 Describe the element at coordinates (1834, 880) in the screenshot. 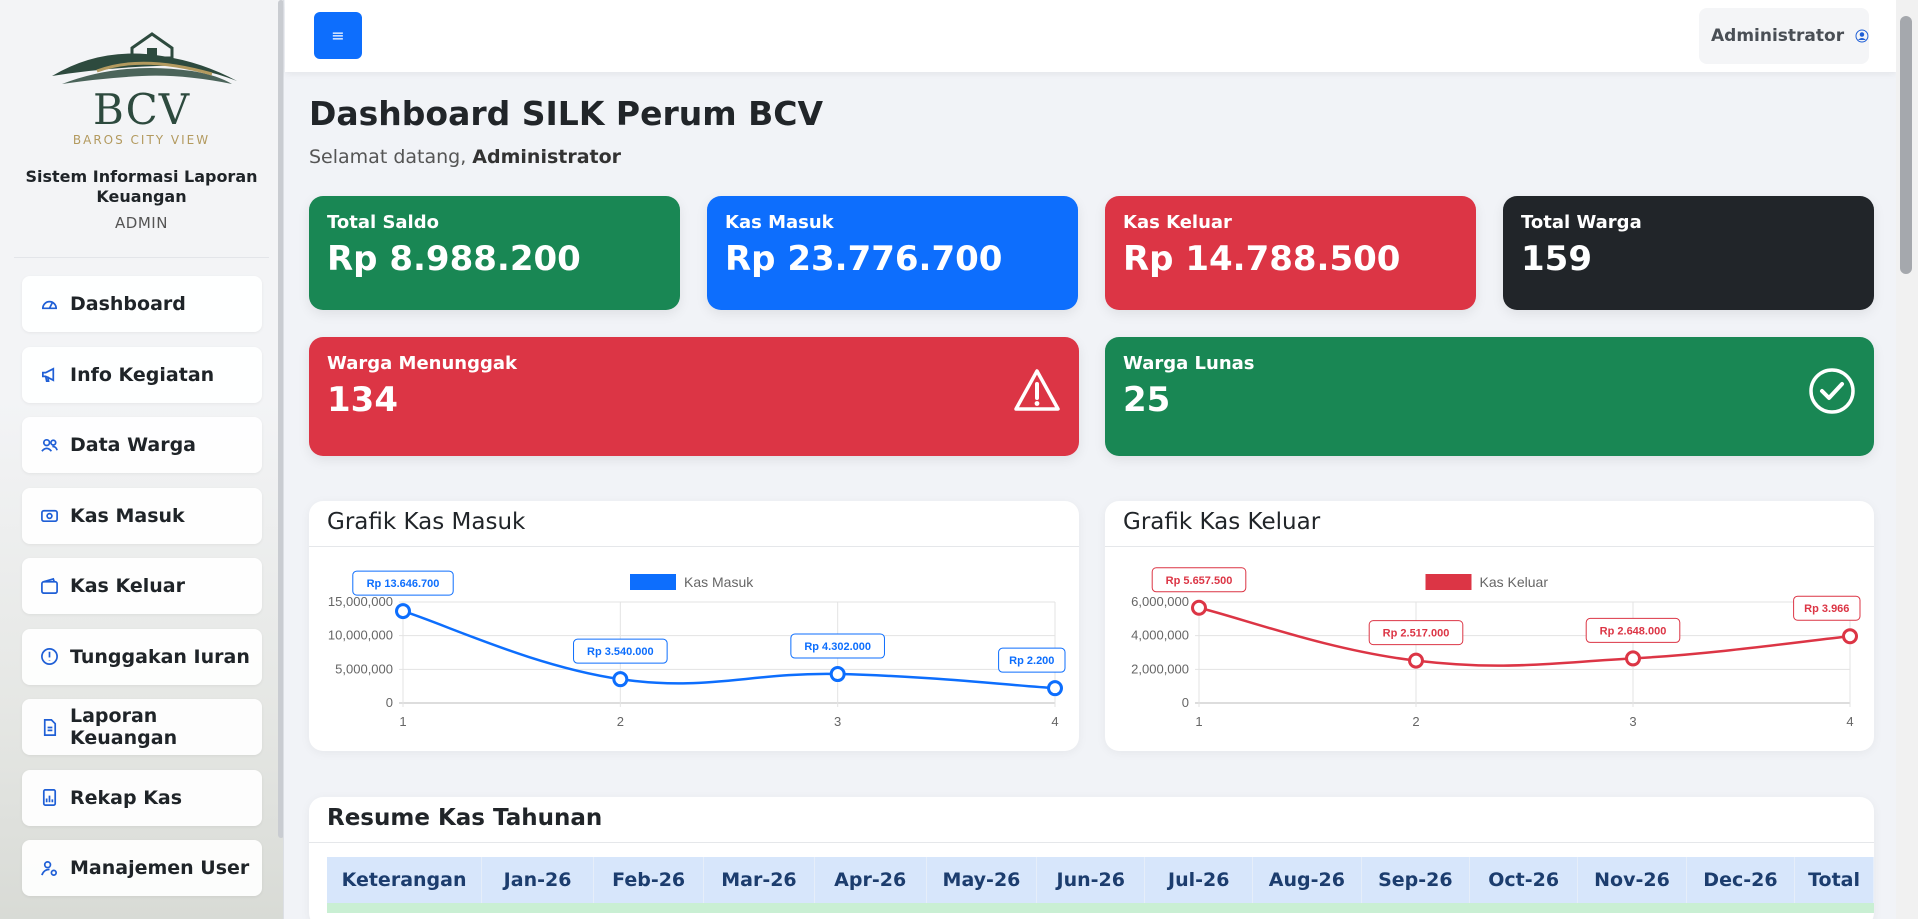

I see `column-header: Total` at that location.